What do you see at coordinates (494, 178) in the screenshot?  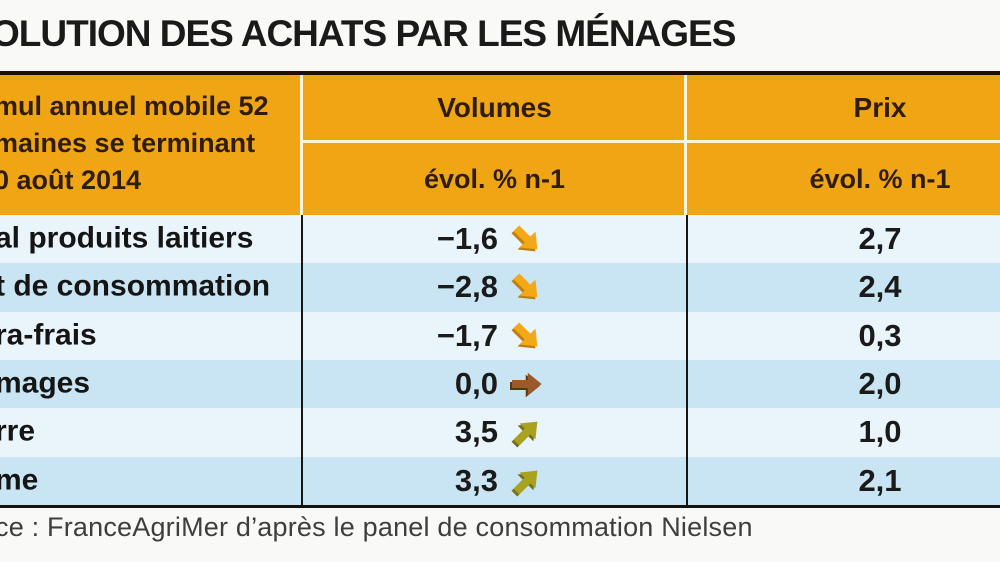 I see `column-subheader-volumes: évol. % n-1` at bounding box center [494, 178].